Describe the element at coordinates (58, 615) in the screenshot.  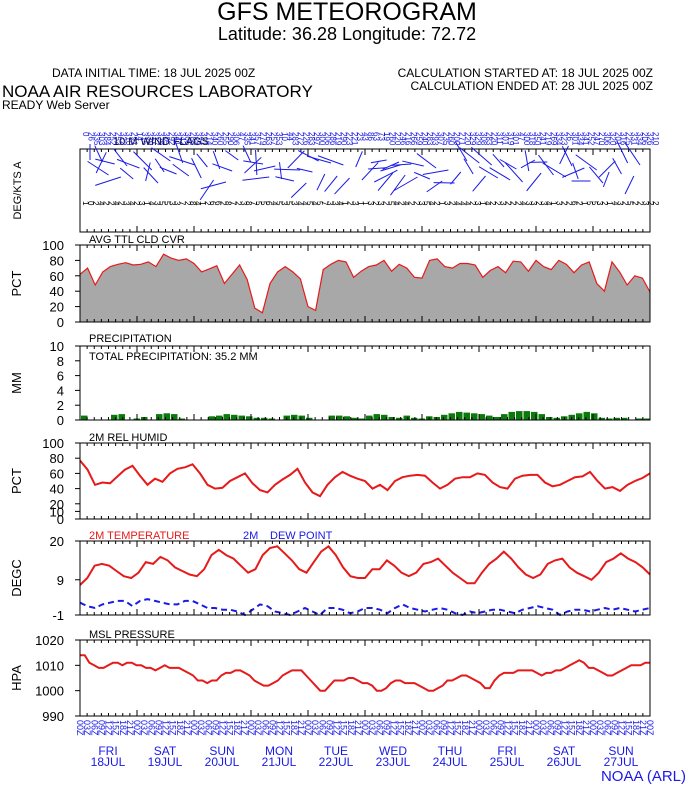
I see `y-tick-label: -1` at that location.